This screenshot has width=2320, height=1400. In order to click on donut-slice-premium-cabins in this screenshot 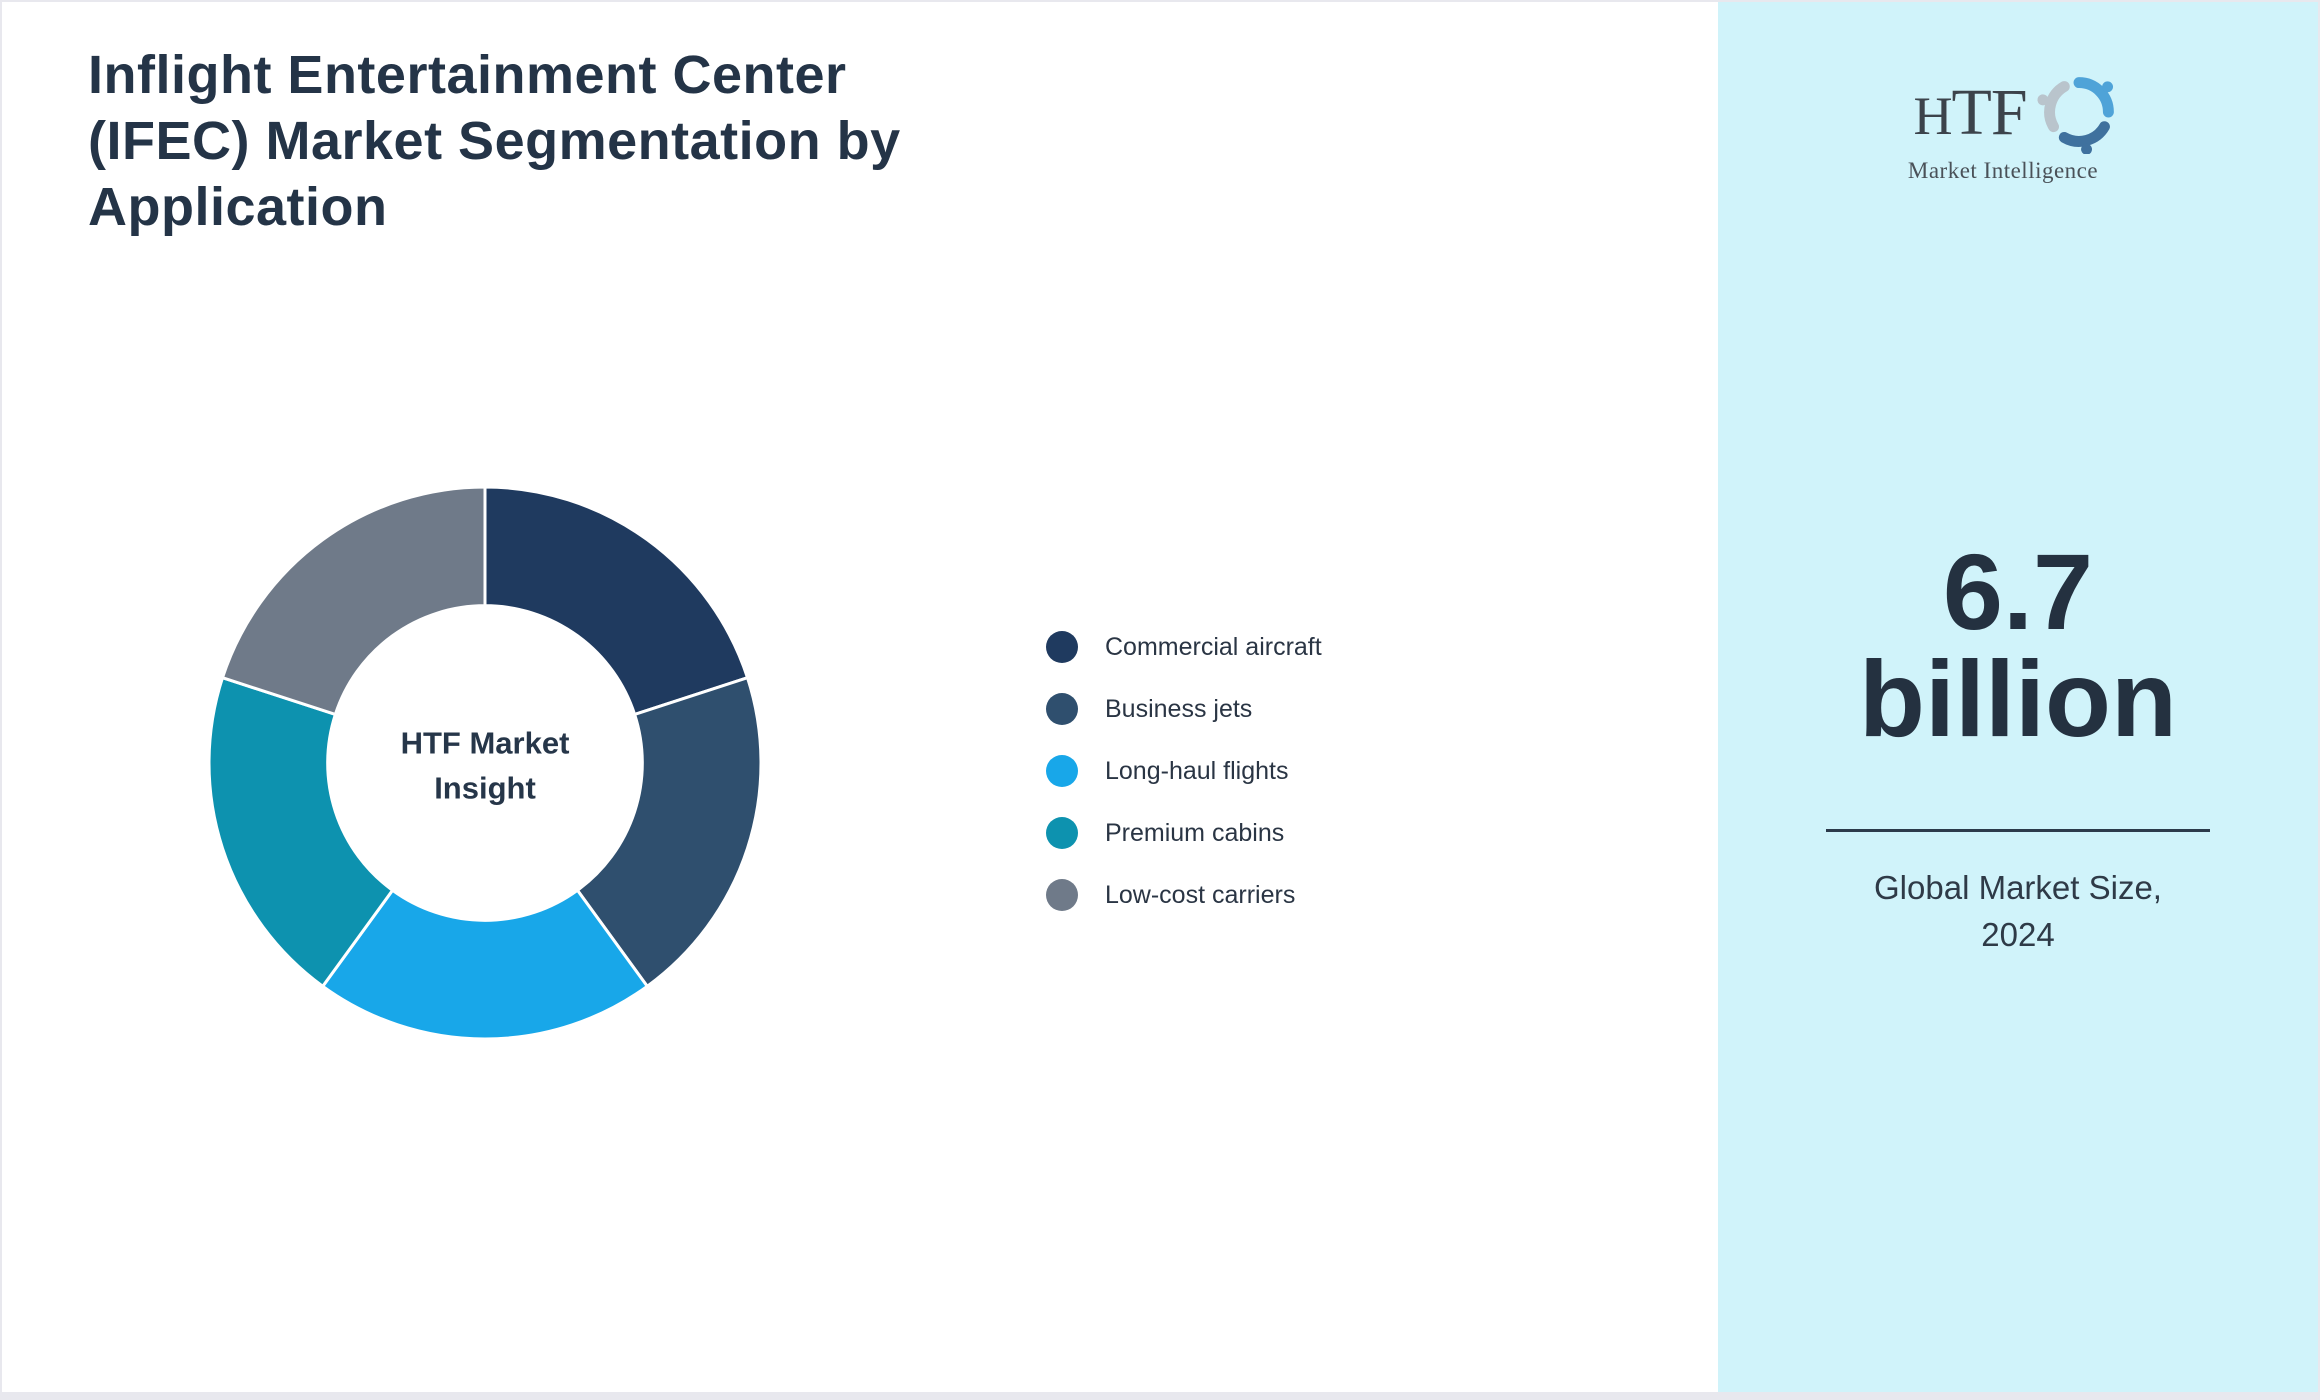, I will do `click(301, 832)`.